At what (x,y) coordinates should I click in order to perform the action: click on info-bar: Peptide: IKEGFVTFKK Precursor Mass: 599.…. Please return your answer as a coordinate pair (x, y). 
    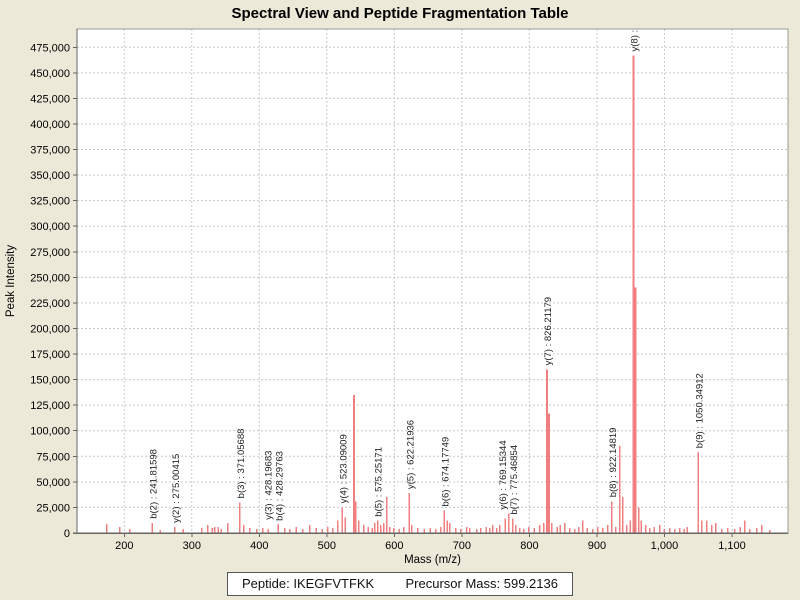
    Looking at the image, I should click on (400, 584).